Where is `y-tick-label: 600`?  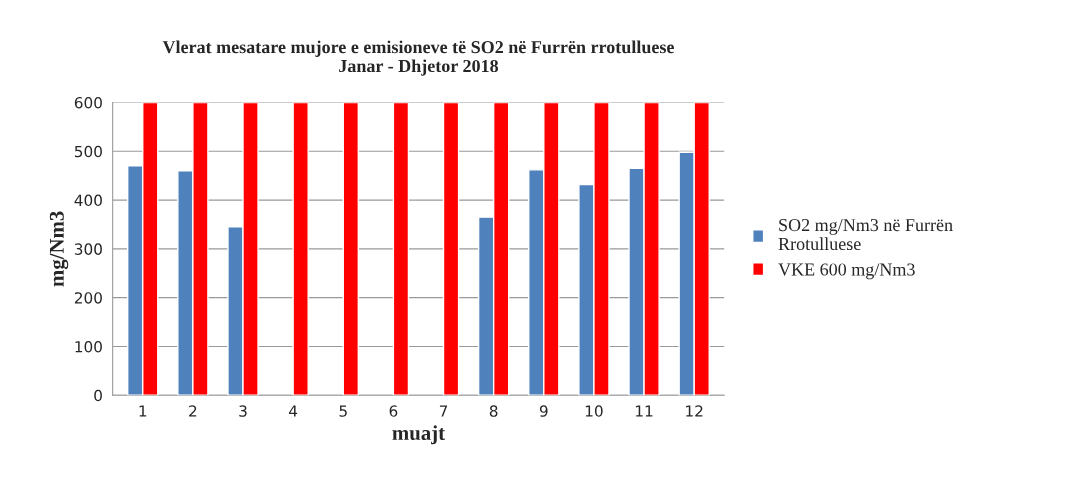 y-tick-label: 600 is located at coordinates (88, 102).